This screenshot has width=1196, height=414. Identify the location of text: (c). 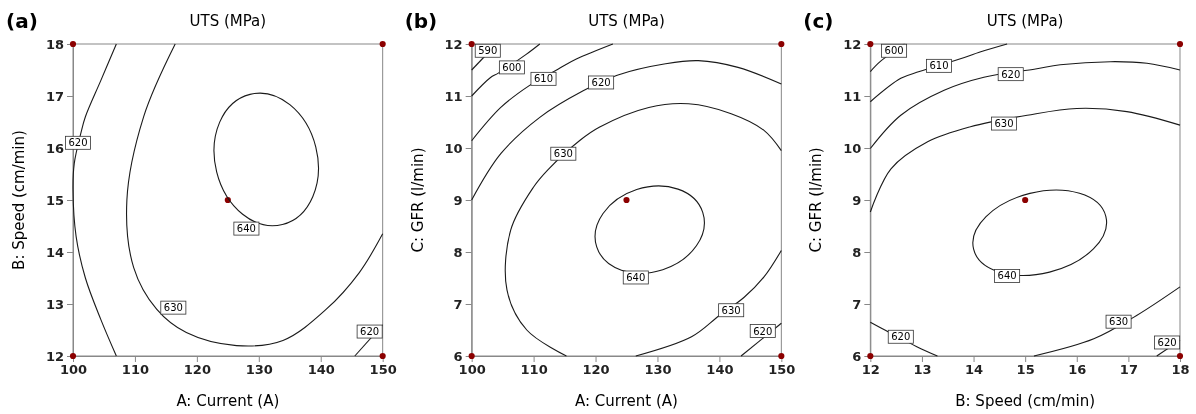
(818, 21).